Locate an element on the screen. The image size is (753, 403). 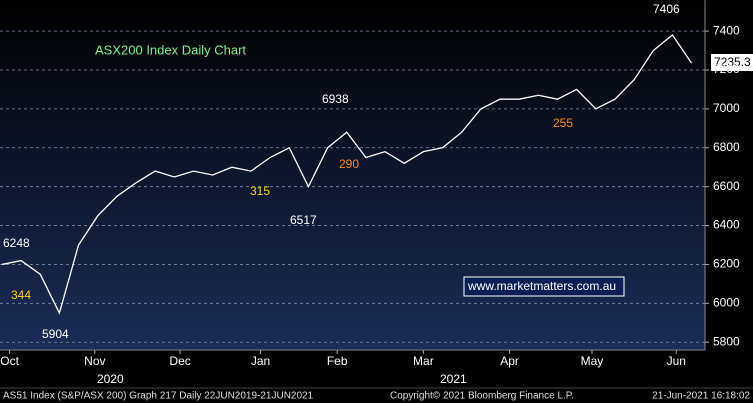
y-tick-label: 5800 is located at coordinates (726, 341).